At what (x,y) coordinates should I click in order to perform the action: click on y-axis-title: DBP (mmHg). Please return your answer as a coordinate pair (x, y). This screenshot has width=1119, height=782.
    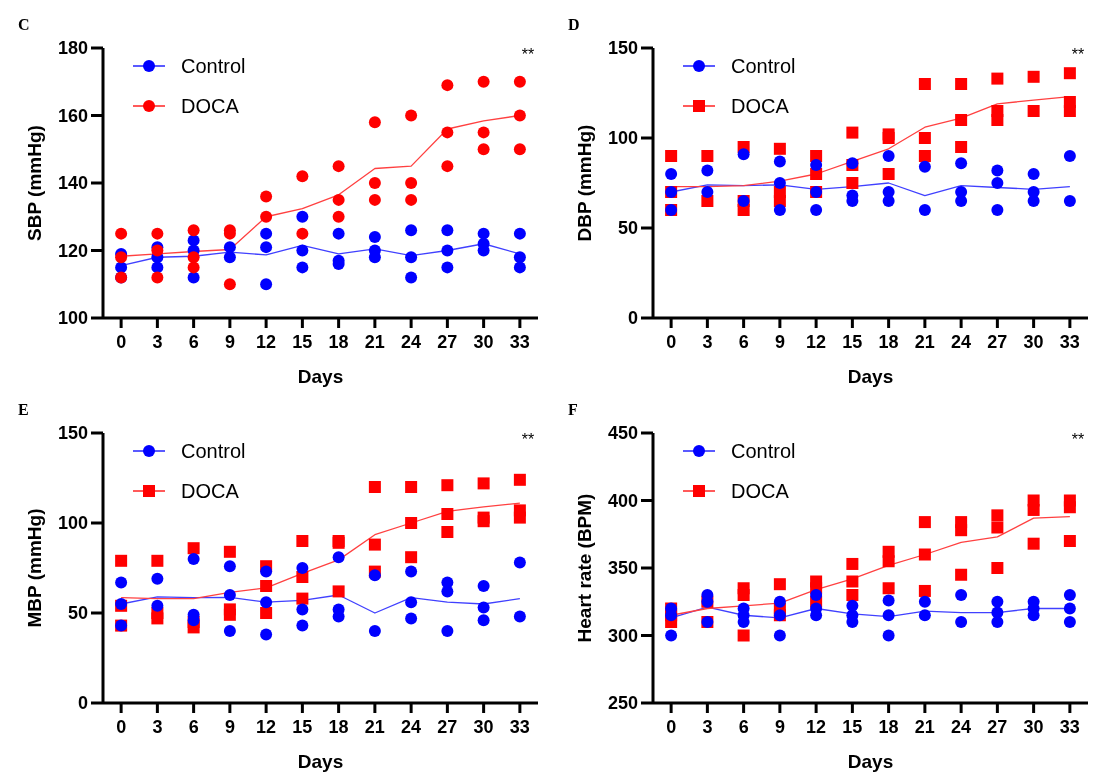
    Looking at the image, I should click on (584, 183).